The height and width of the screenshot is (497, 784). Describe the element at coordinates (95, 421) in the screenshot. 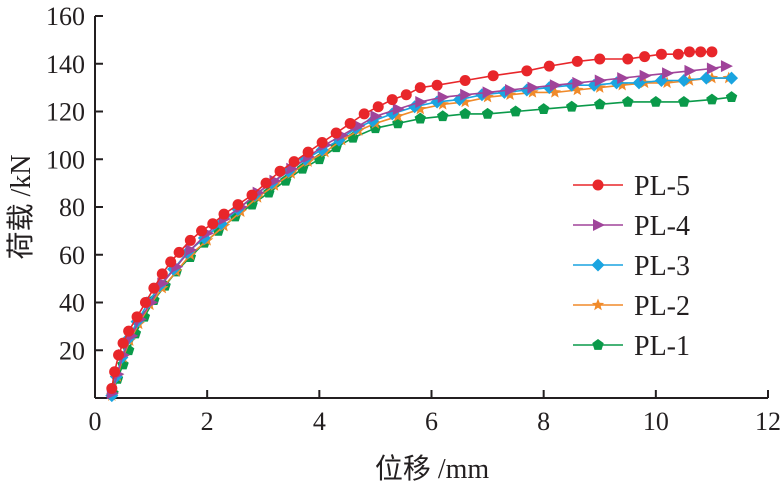

I see `x-tick-label: 0` at that location.